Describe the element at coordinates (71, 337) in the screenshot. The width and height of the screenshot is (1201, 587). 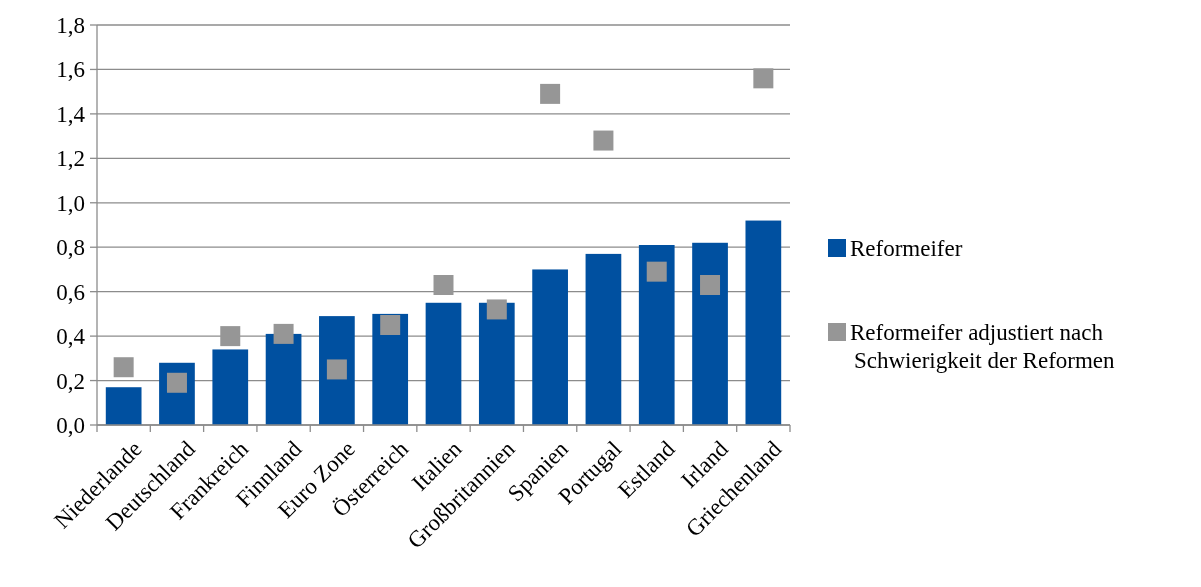
I see `y-tick-label: 0,4` at that location.